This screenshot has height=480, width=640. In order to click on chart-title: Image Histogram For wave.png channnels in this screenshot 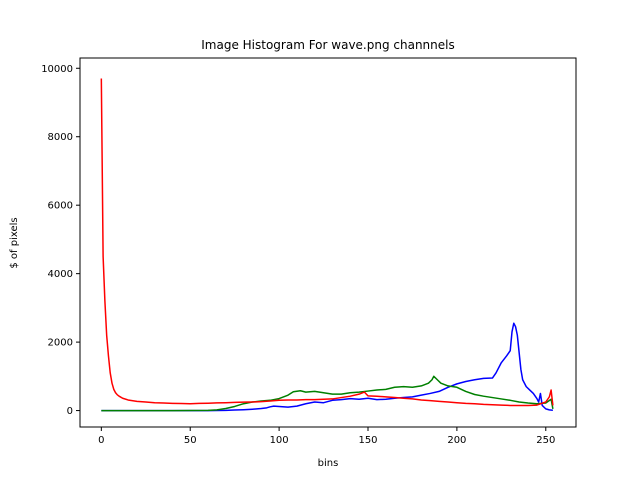, I will do `click(328, 45)`.